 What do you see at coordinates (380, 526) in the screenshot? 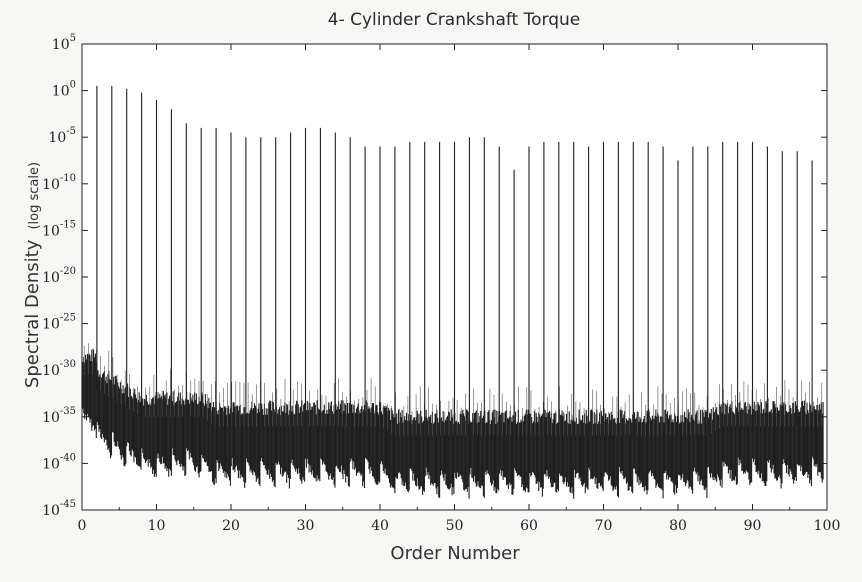
I see `x-tick-label: 40` at bounding box center [380, 526].